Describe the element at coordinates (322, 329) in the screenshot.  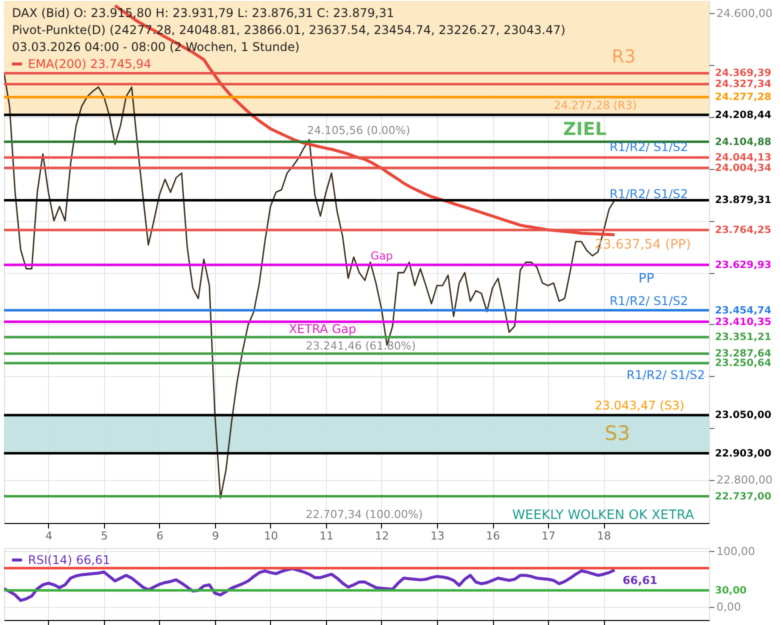
I see `annotation: XETRA Gap` at that location.